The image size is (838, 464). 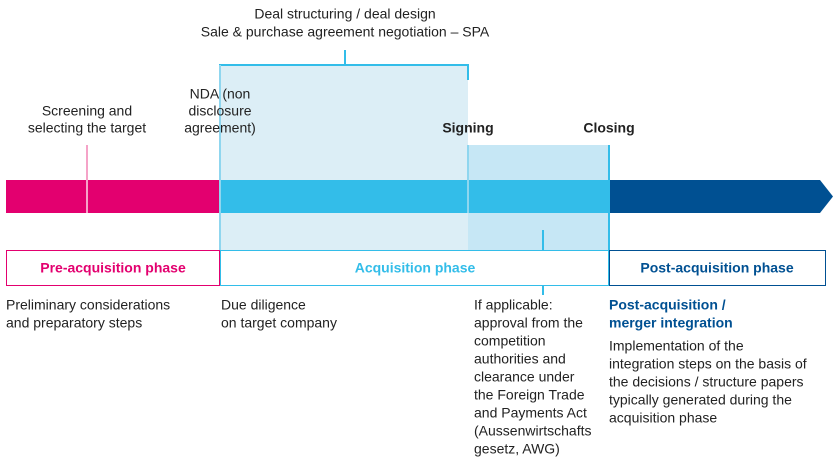 I want to click on phase-title: Post-acquisition phase, so click(x=716, y=268).